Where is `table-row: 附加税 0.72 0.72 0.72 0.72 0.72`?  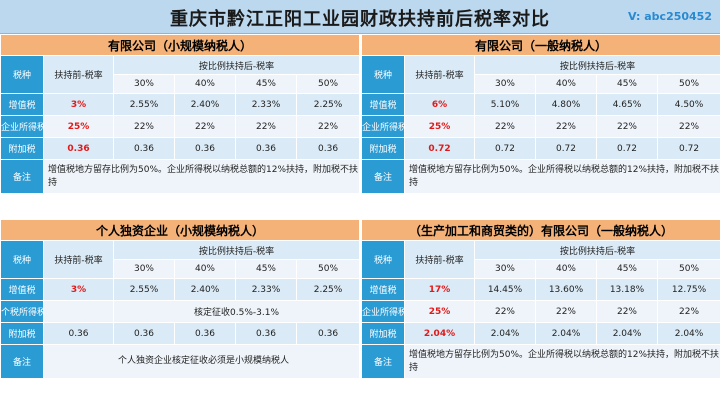 table-row: 附加税 0.72 0.72 0.72 0.72 0.72 is located at coordinates (540, 148).